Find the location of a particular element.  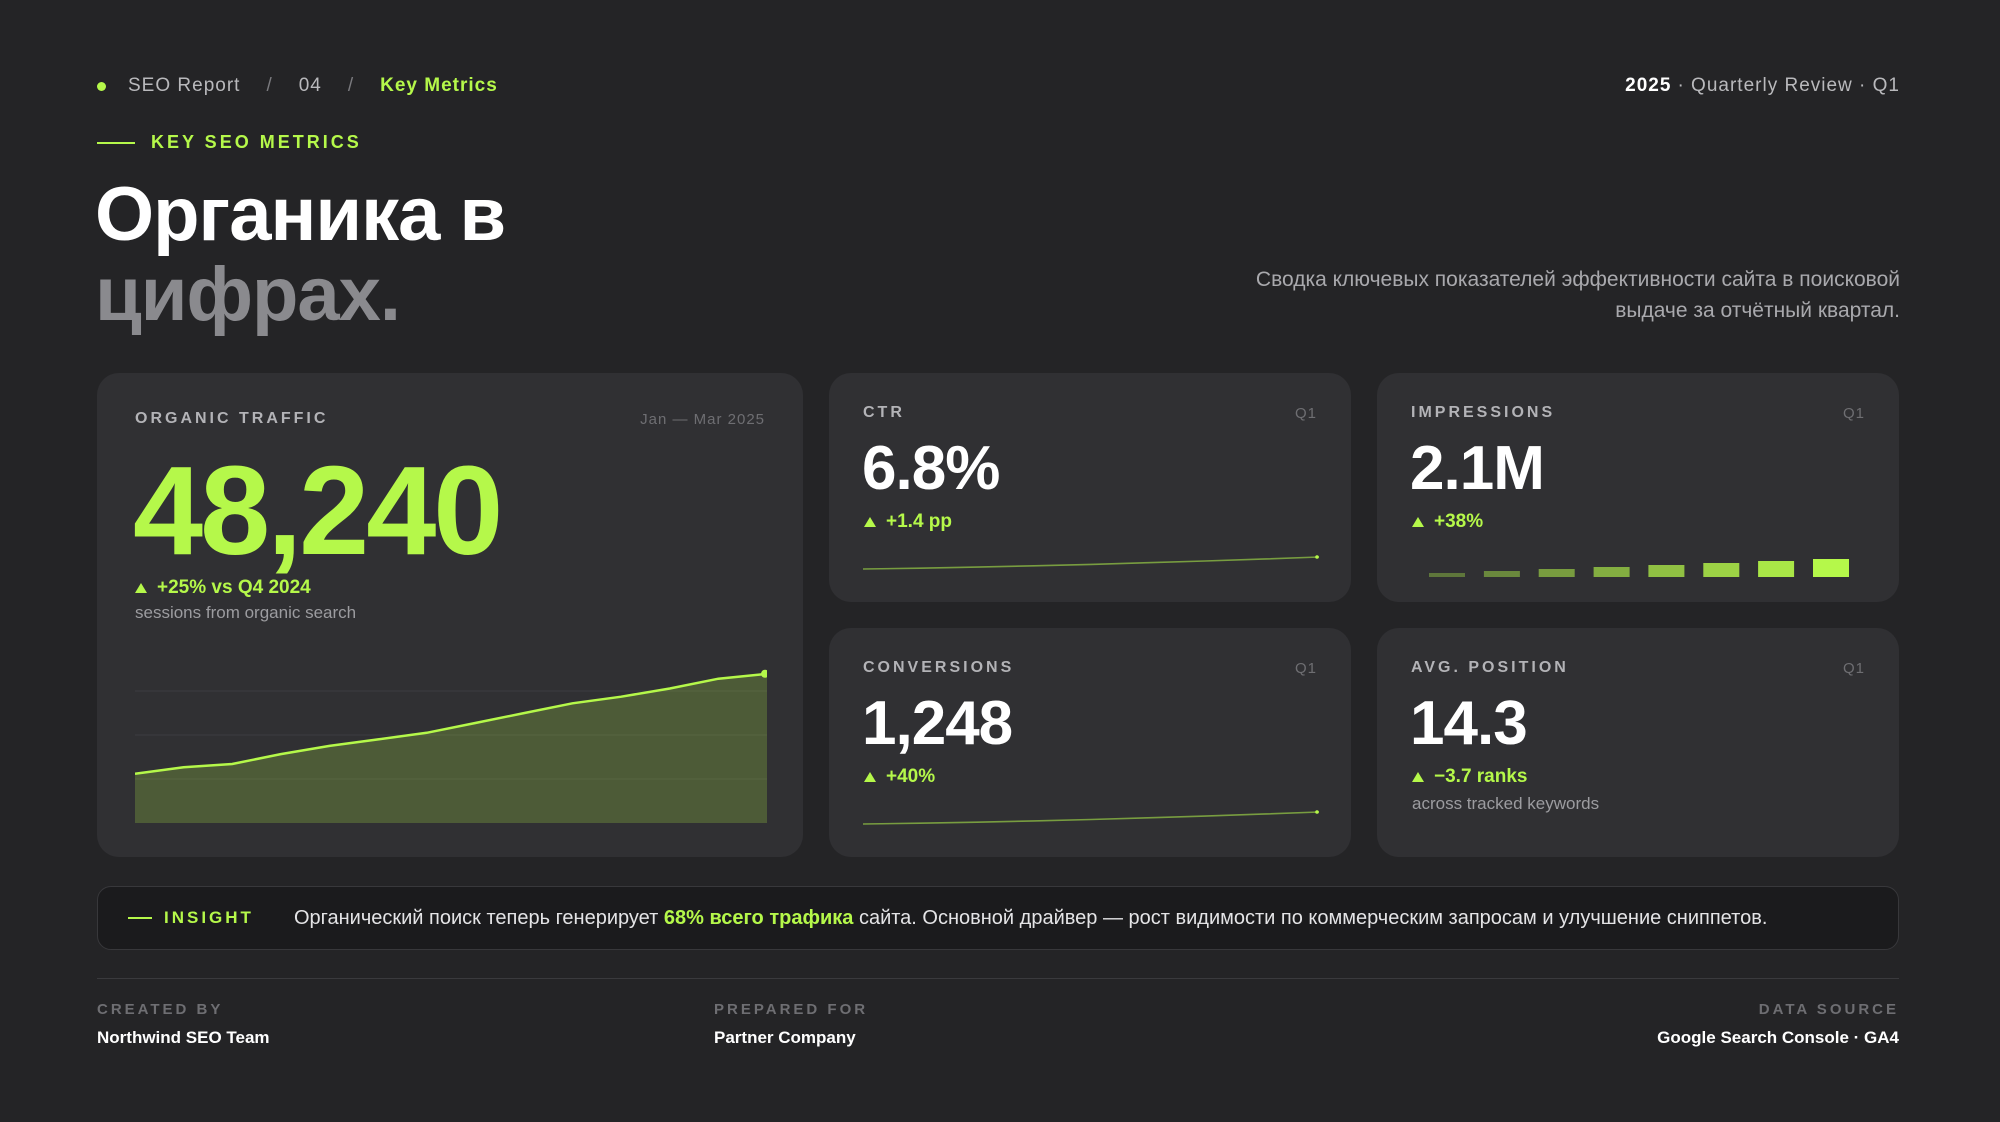

insight-line is located at coordinates (140, 918).